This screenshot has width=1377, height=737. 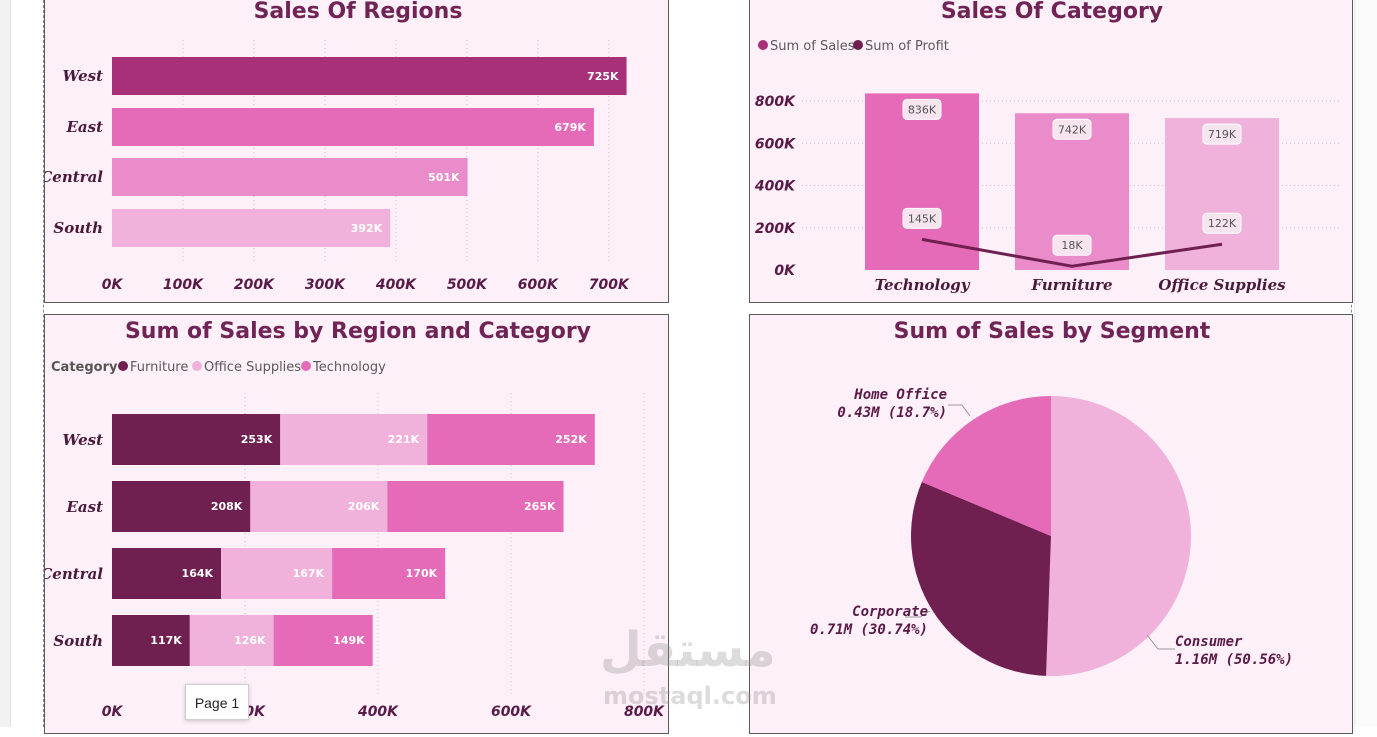 I want to click on category-label: East, so click(x=84, y=507).